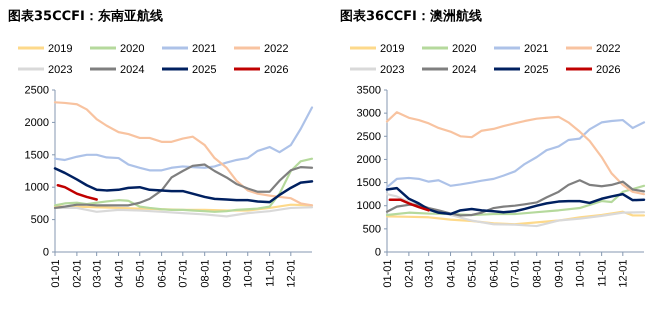 This screenshot has height=322, width=664. What do you see at coordinates (411, 16) in the screenshot?
I see `chart-title: 图表36CCFI：澳洲航线` at bounding box center [411, 16].